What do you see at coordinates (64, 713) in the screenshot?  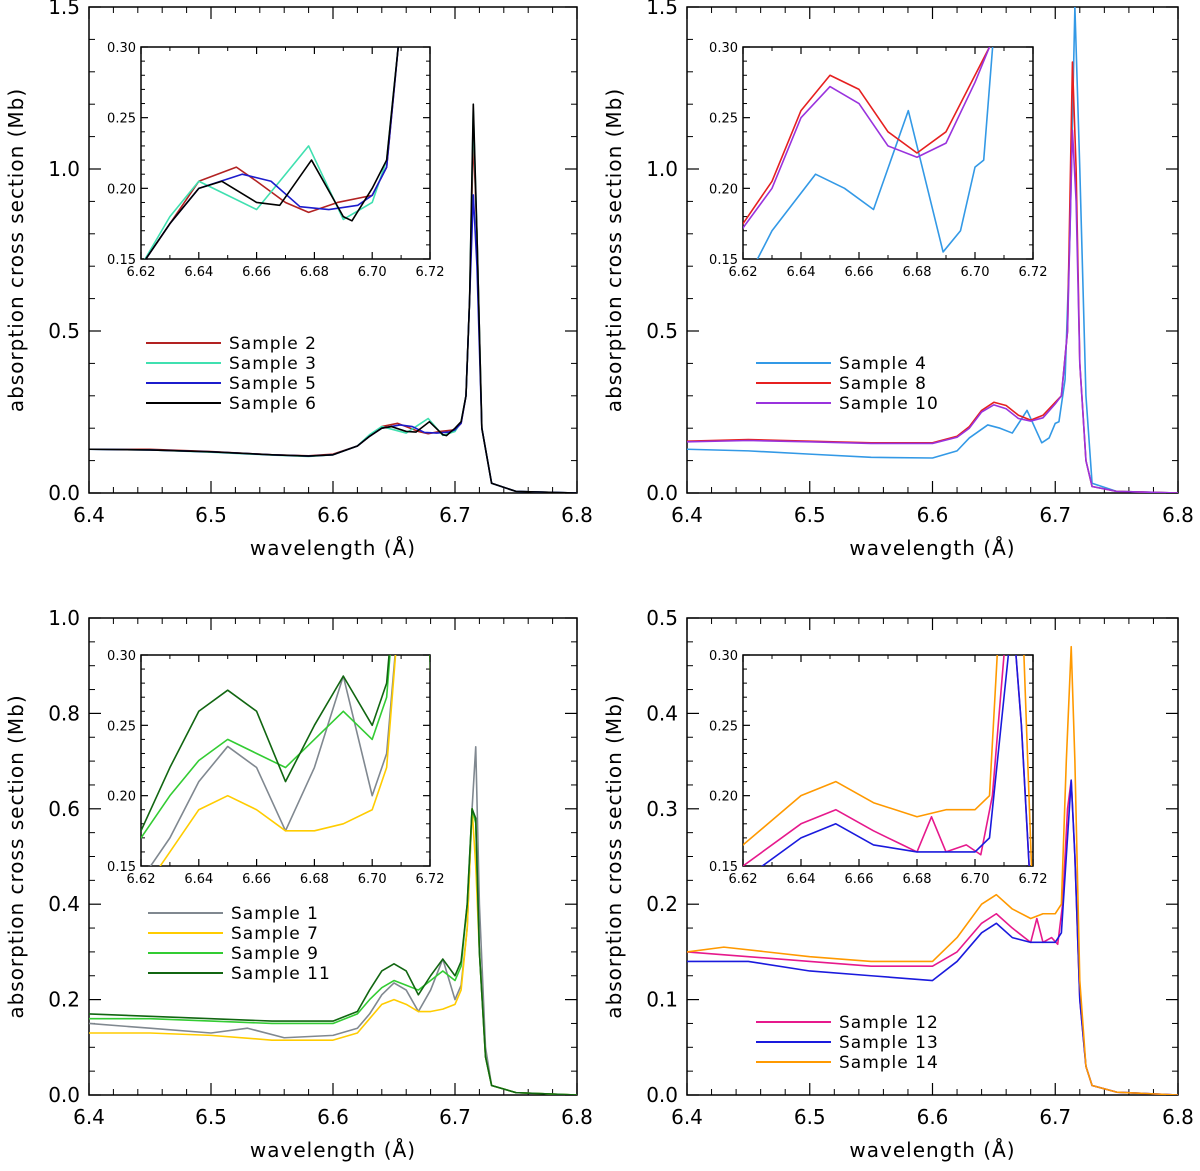 I see `axis-ytick-label: 0.8` at bounding box center [64, 713].